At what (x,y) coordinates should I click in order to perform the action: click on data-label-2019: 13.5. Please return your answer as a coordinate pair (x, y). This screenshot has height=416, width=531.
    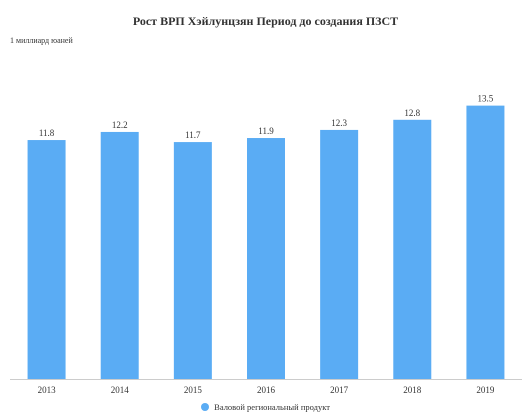
    Looking at the image, I should click on (486, 99).